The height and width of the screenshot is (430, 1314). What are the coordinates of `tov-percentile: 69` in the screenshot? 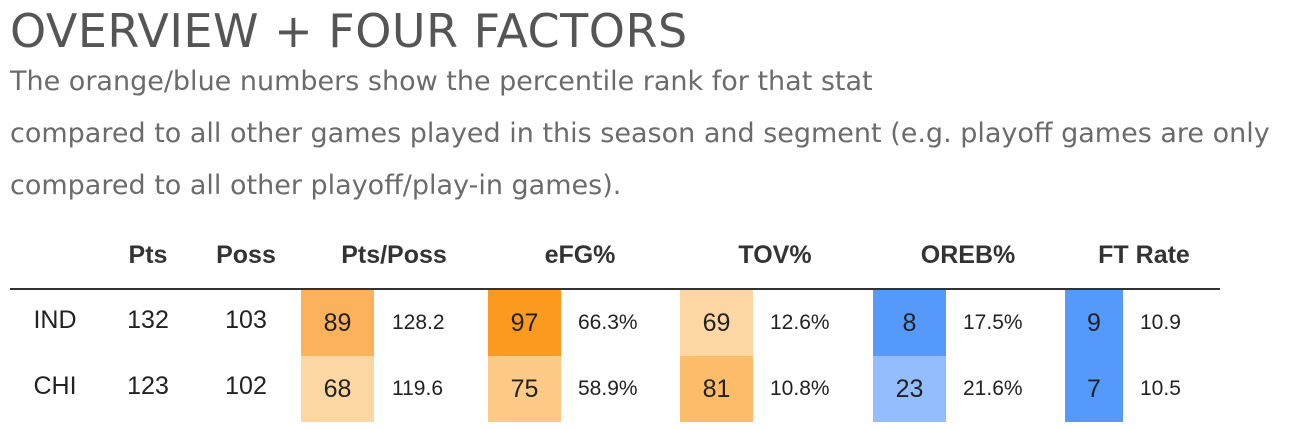 It's located at (716, 323).